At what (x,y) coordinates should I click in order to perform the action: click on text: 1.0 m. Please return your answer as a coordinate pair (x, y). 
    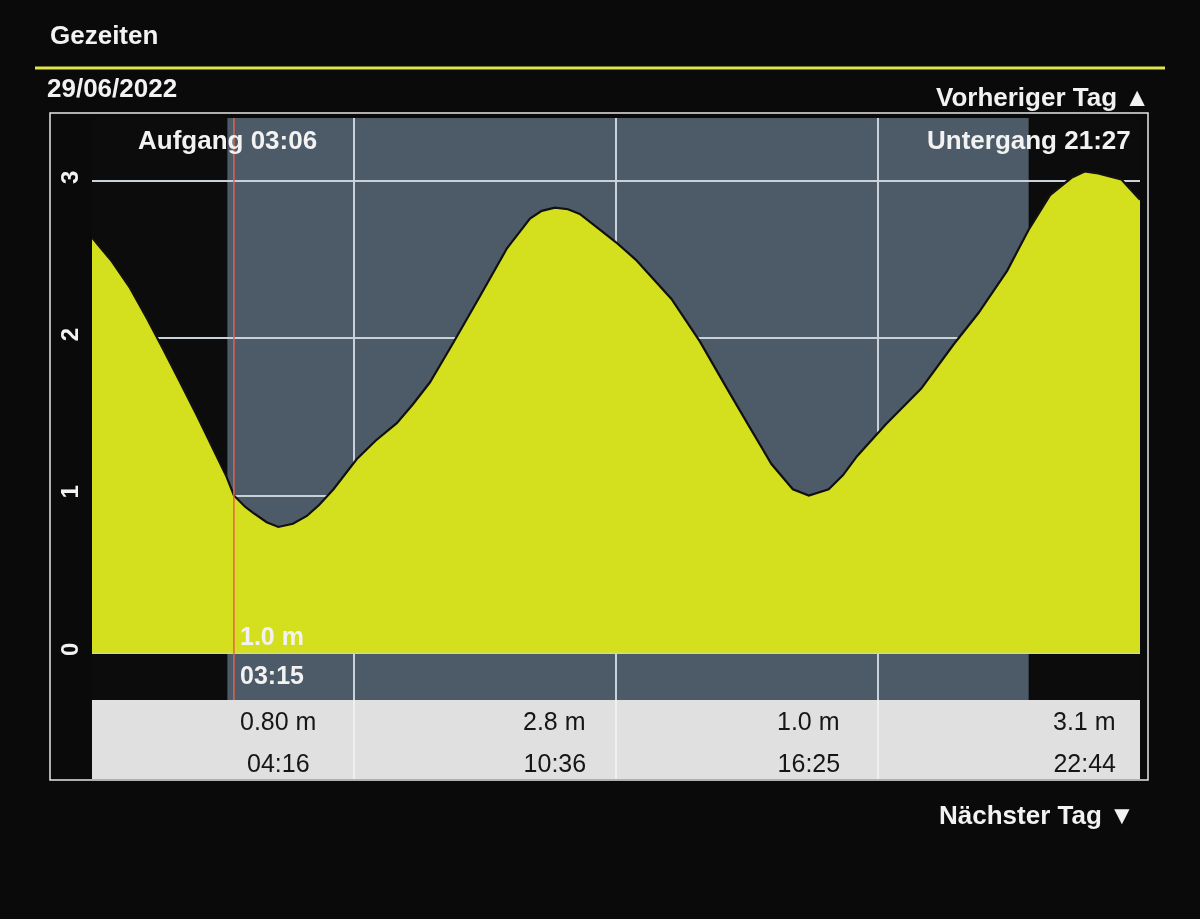
    Looking at the image, I should click on (808, 721).